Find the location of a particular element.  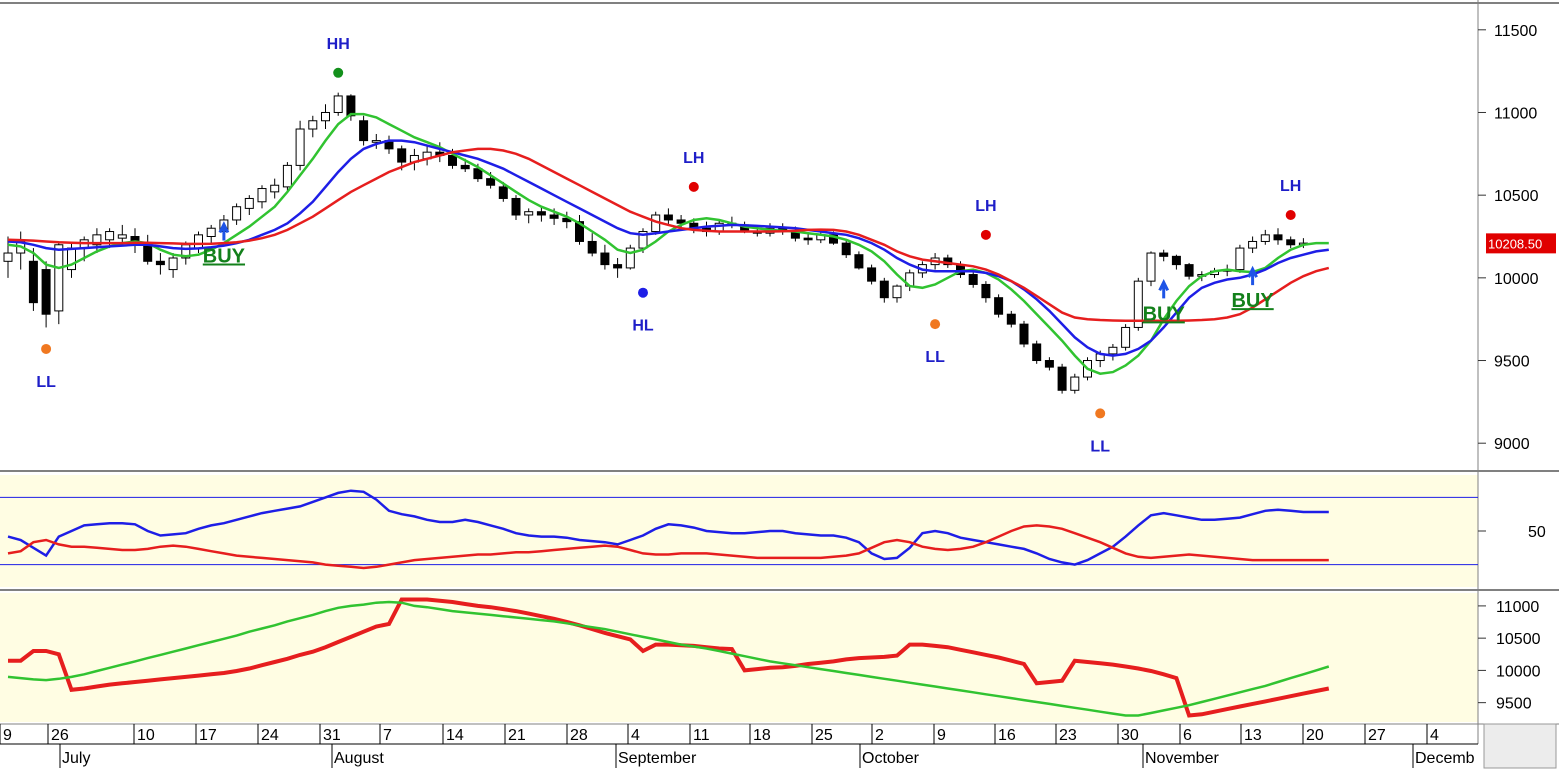

date-axis-month-label: November is located at coordinates (1182, 758).